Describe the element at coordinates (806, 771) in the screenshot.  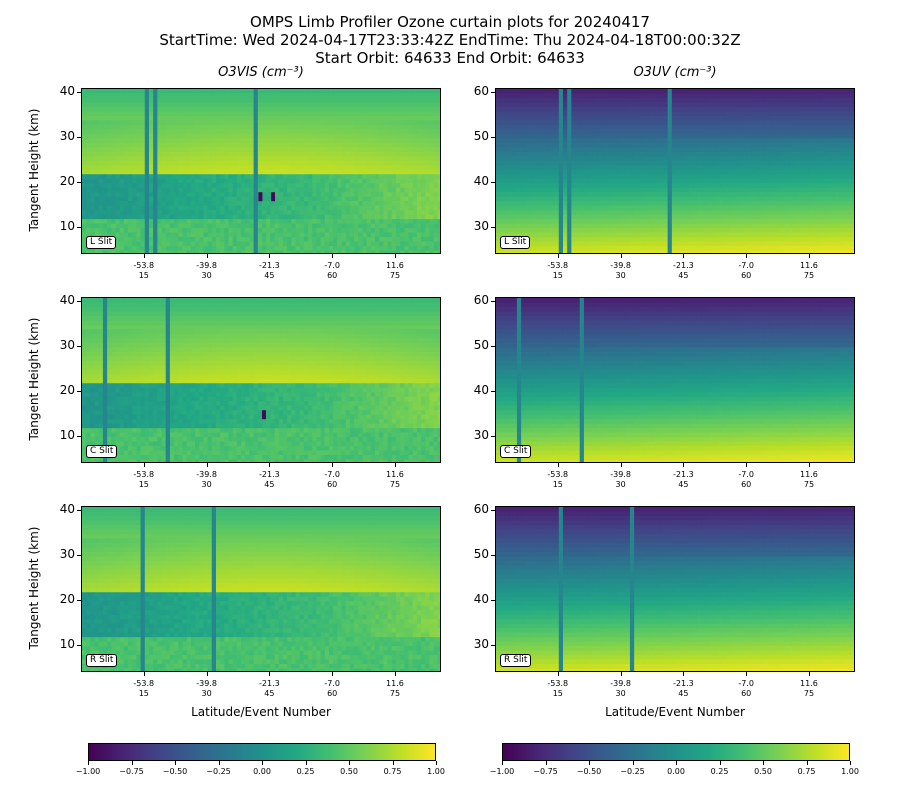
I see `colorbar-tick-label: 0.75` at that location.